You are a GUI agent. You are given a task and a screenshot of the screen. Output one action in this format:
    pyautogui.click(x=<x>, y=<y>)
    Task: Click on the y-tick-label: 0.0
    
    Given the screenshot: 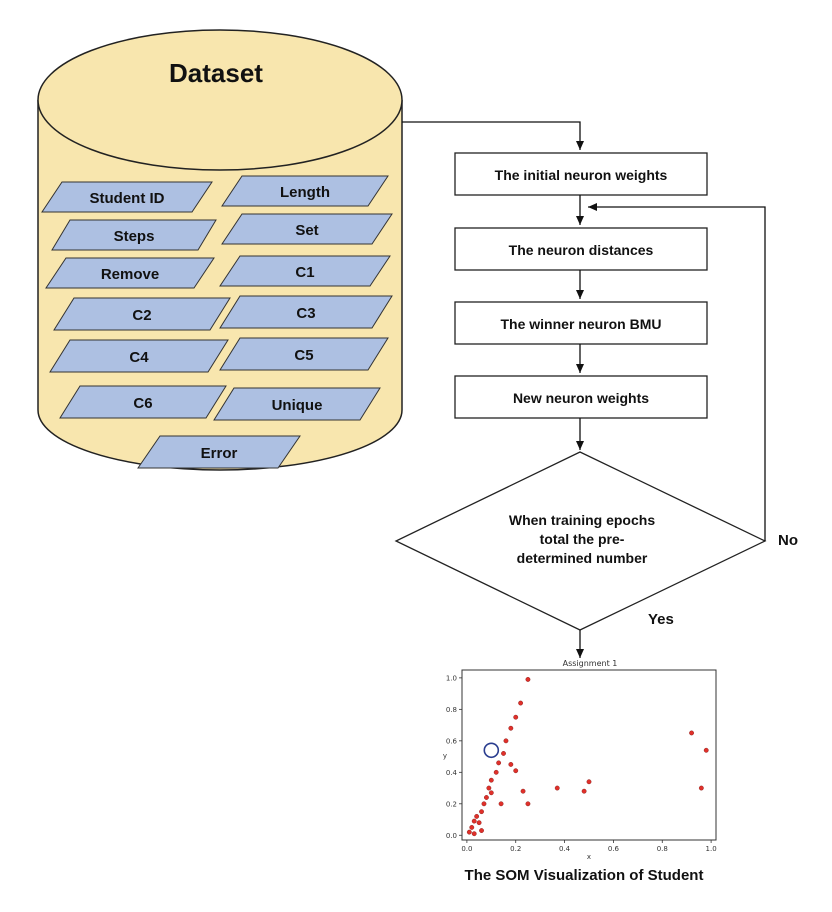 What is the action you would take?
    pyautogui.click(x=451, y=836)
    